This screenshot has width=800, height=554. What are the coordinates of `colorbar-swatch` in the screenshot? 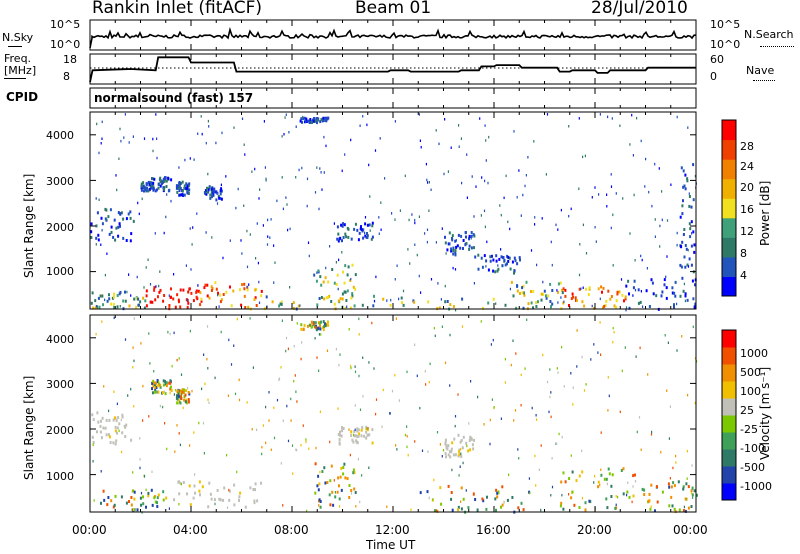 It's located at (729, 130).